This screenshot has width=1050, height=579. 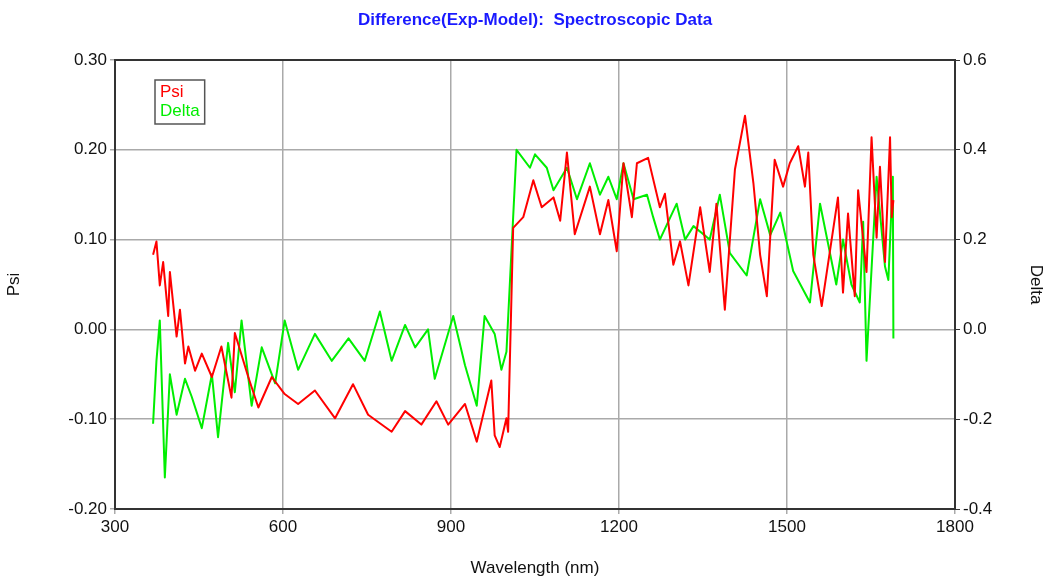 I want to click on y-tick-label: 0.30, so click(x=90, y=59).